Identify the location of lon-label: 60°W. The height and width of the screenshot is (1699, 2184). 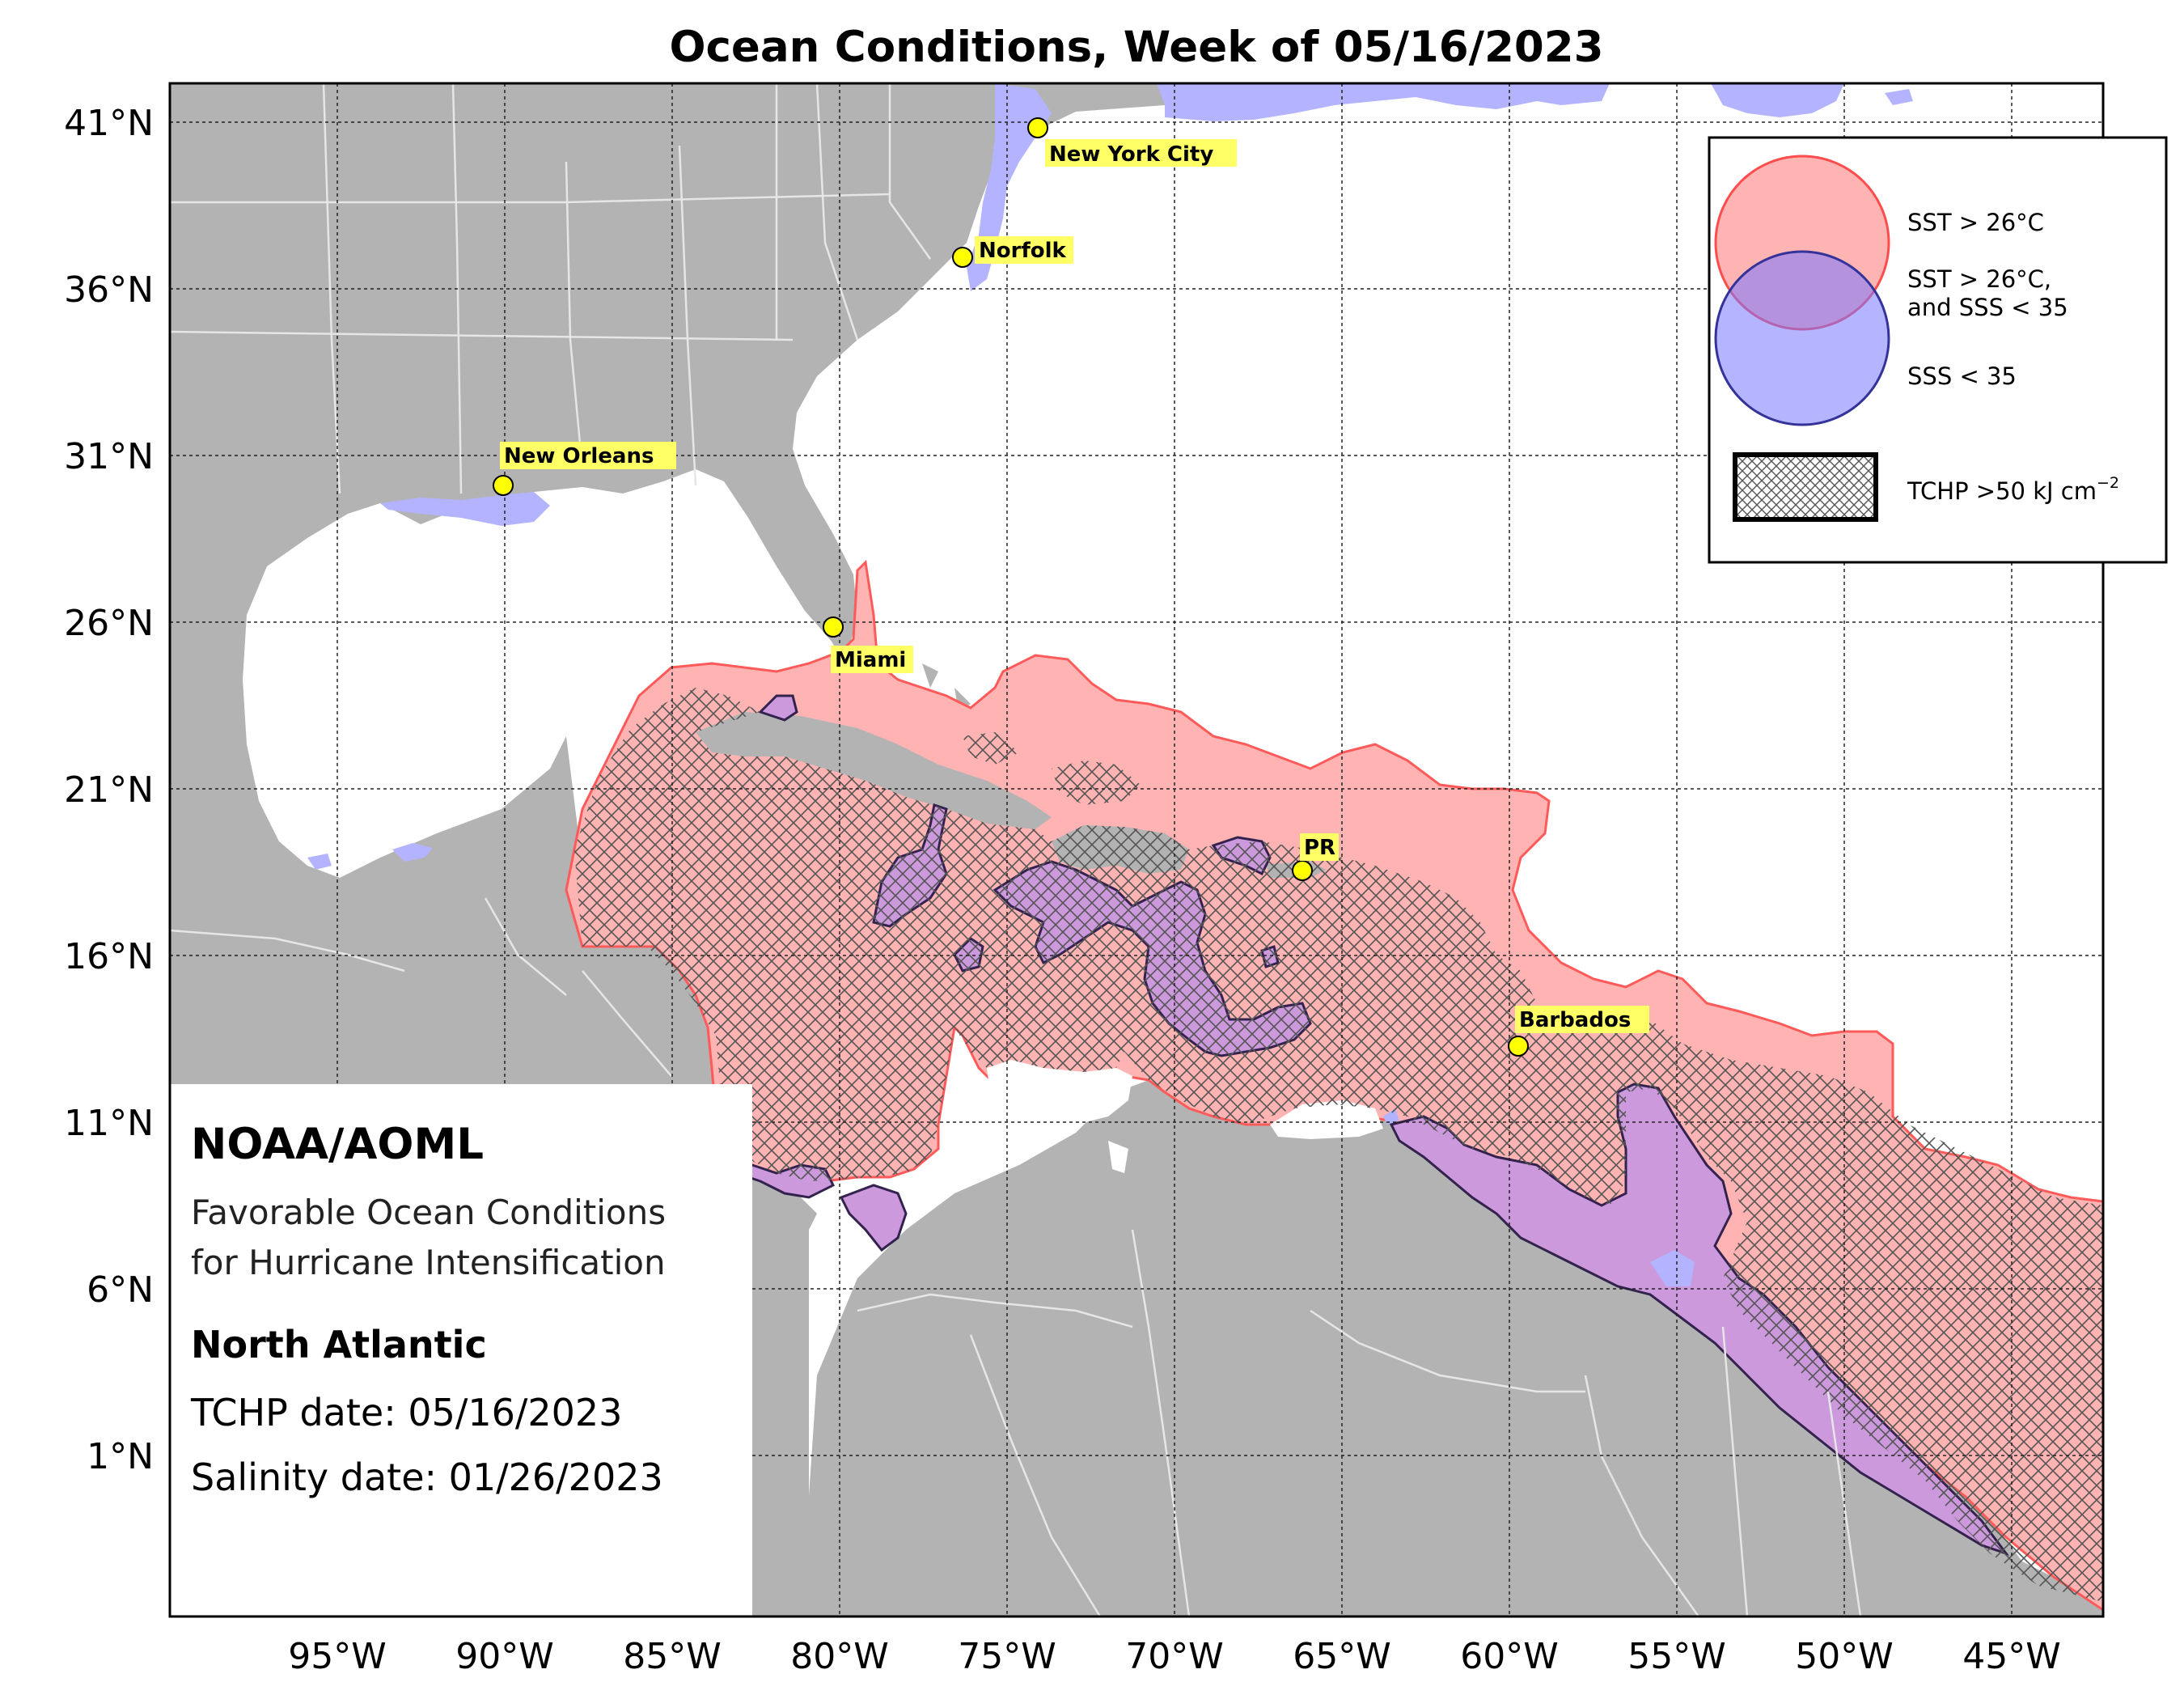
(1509, 1656).